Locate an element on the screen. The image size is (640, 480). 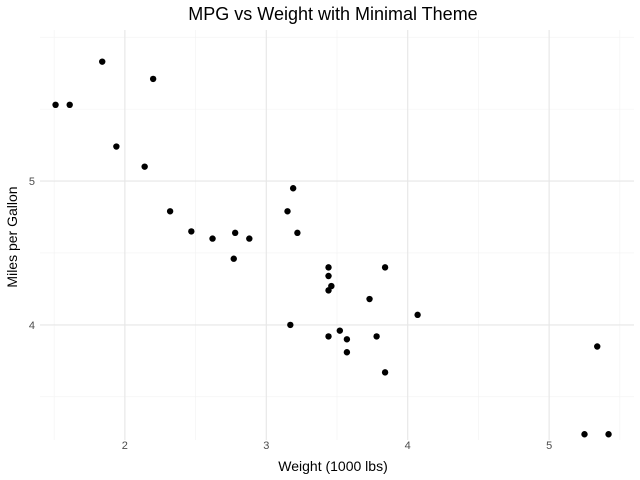
y-axis-title: Miles per Gallon is located at coordinates (12, 236).